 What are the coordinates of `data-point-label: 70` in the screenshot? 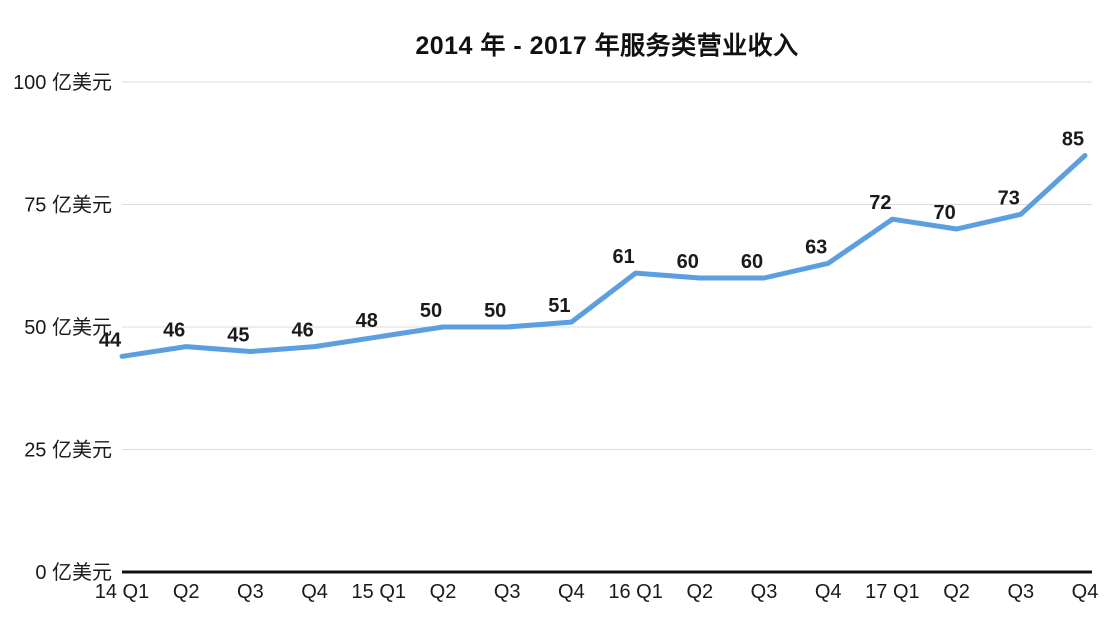 It's located at (944, 213).